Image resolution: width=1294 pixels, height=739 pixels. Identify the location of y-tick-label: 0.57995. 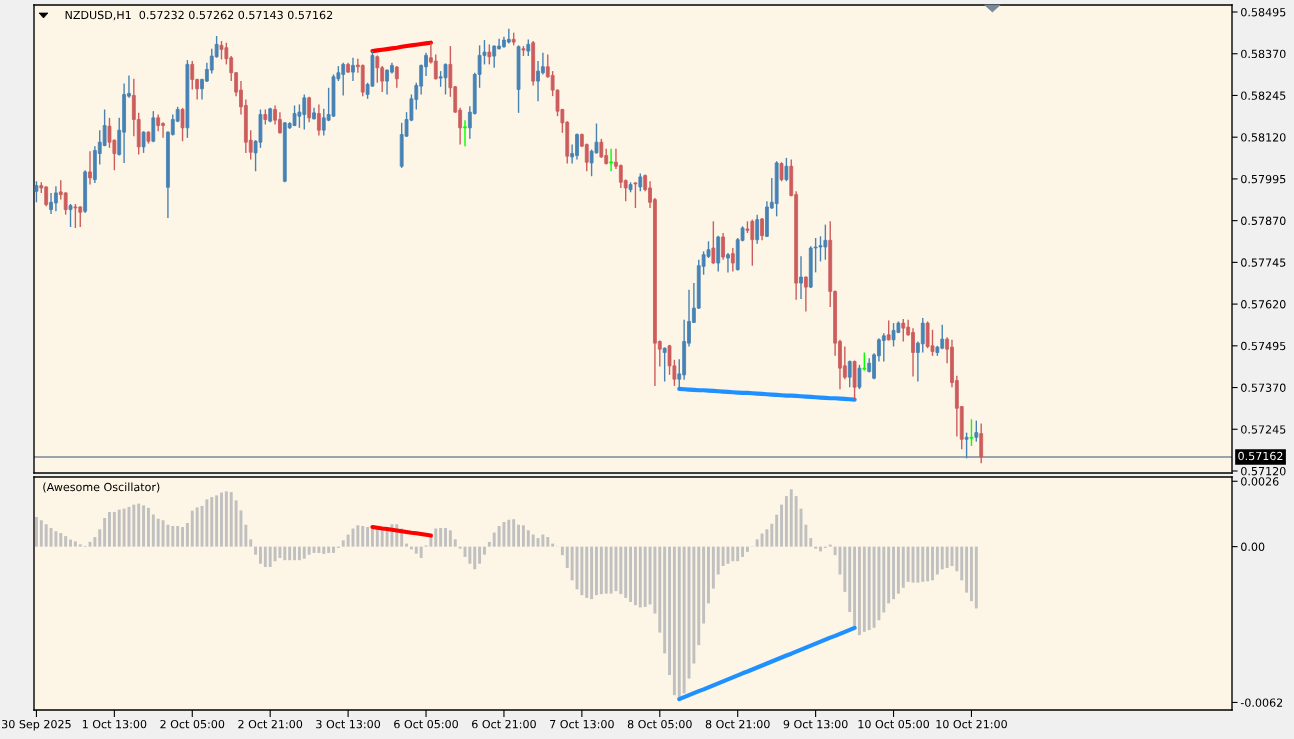
(1263, 179).